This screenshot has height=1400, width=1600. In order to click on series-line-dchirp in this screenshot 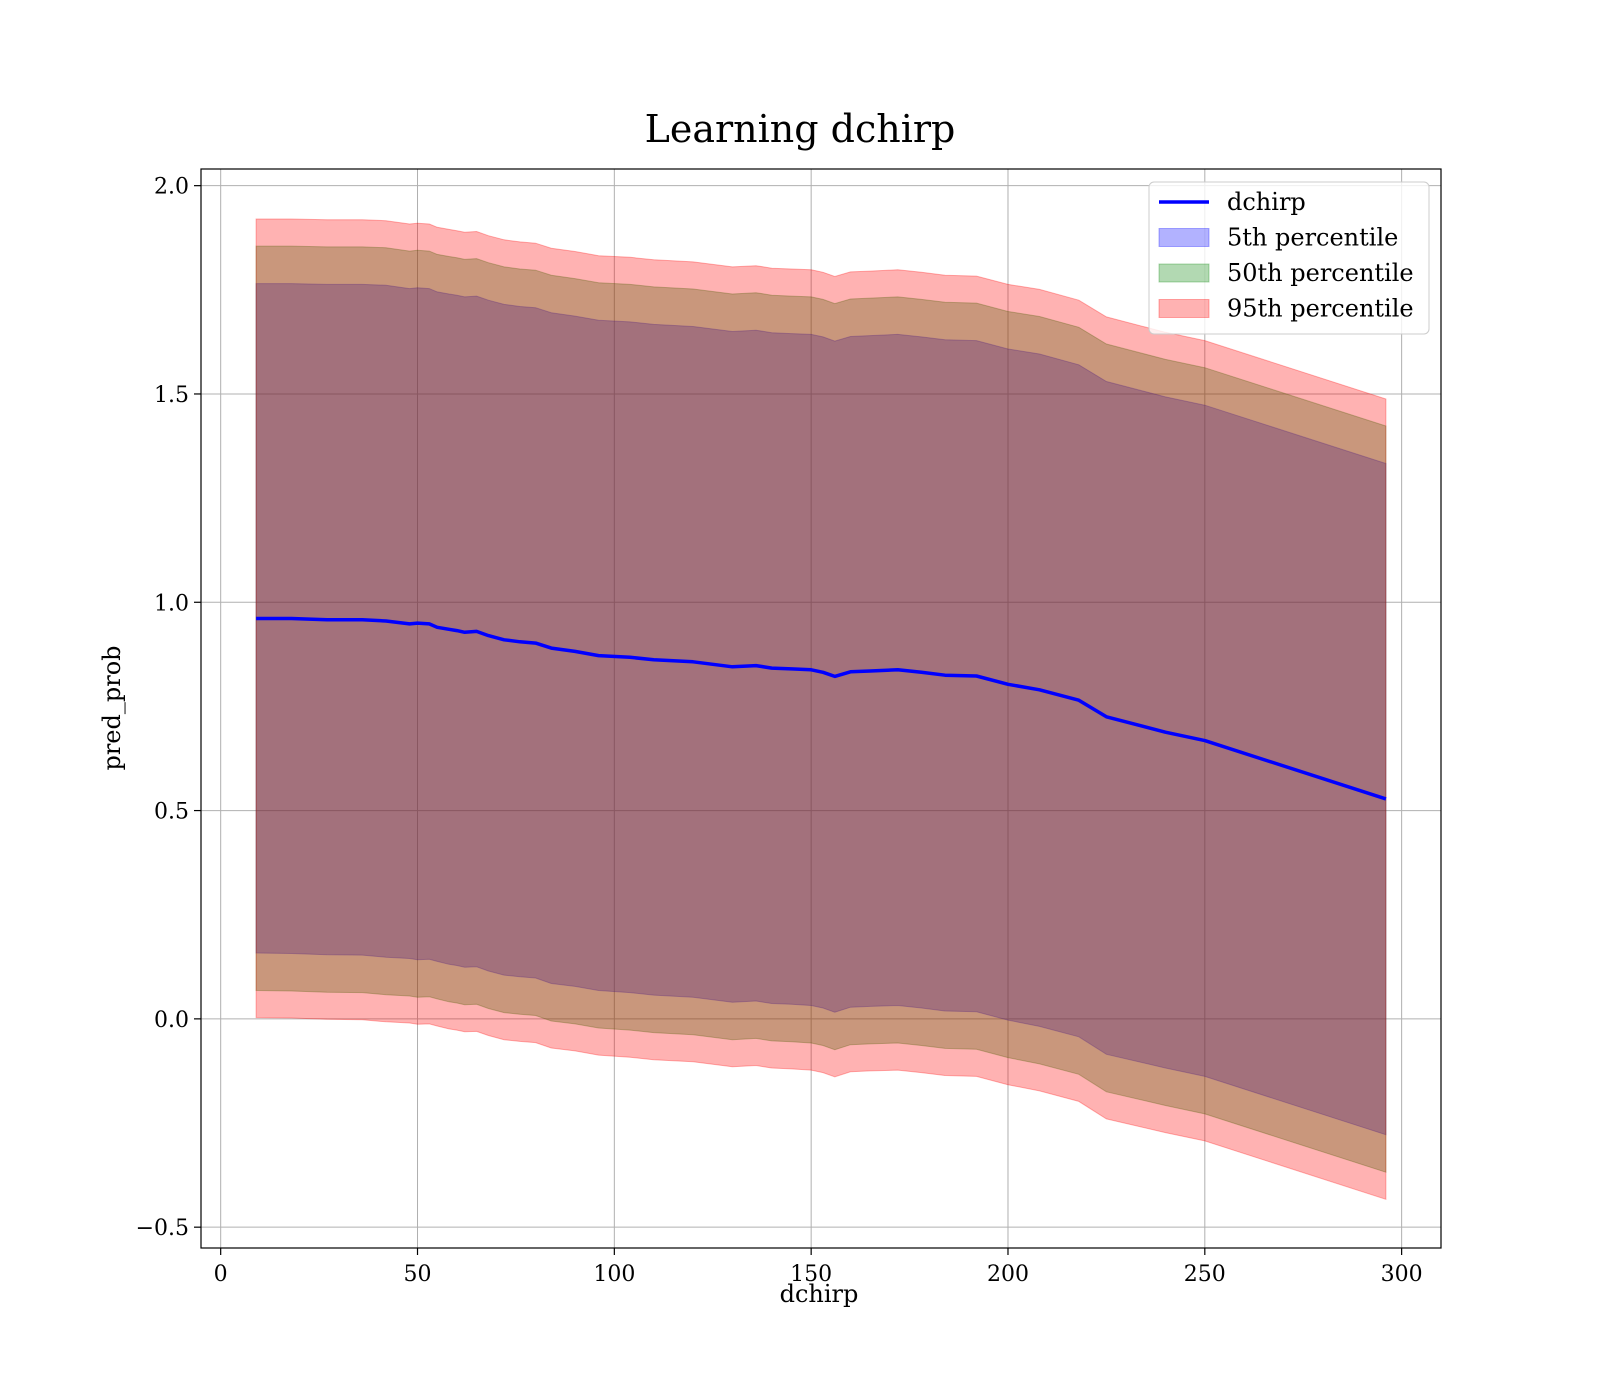, I will do `click(821, 708)`.